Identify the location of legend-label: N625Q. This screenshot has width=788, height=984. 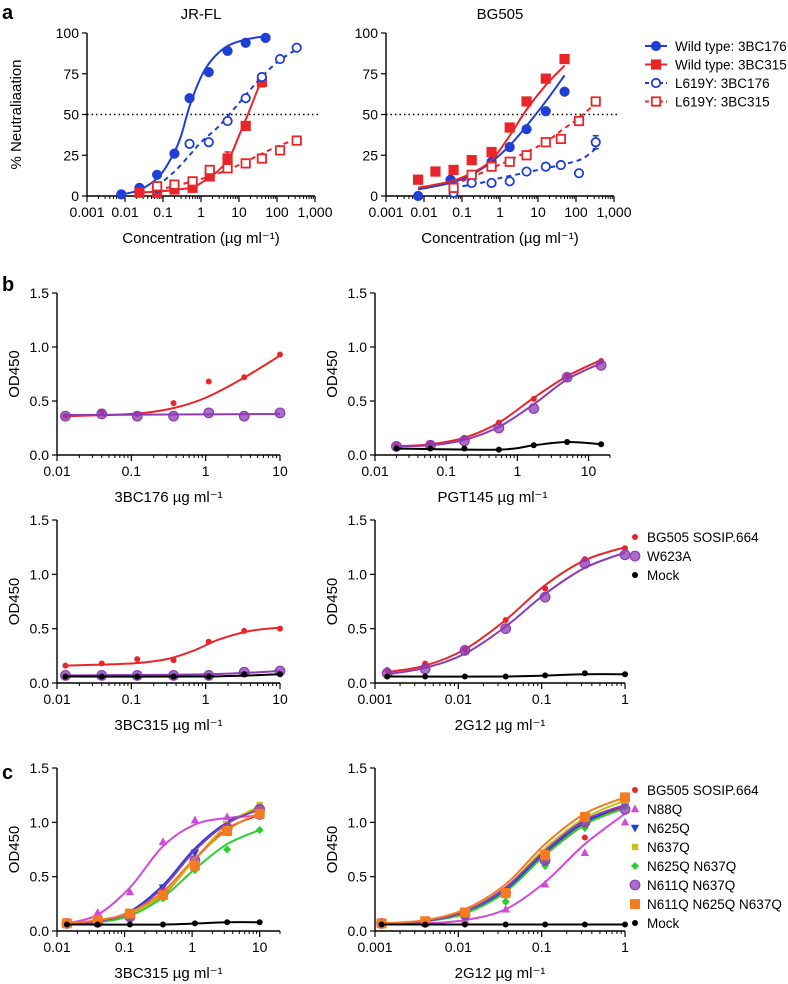
(668, 828).